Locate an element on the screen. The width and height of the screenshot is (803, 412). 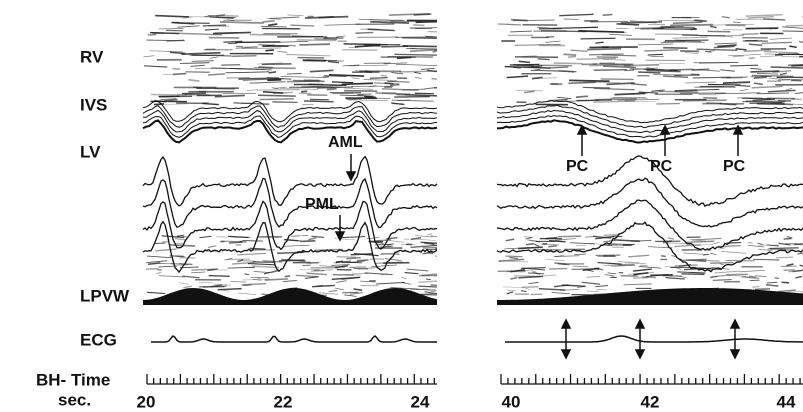
valve-trace is located at coordinates (290, 247).